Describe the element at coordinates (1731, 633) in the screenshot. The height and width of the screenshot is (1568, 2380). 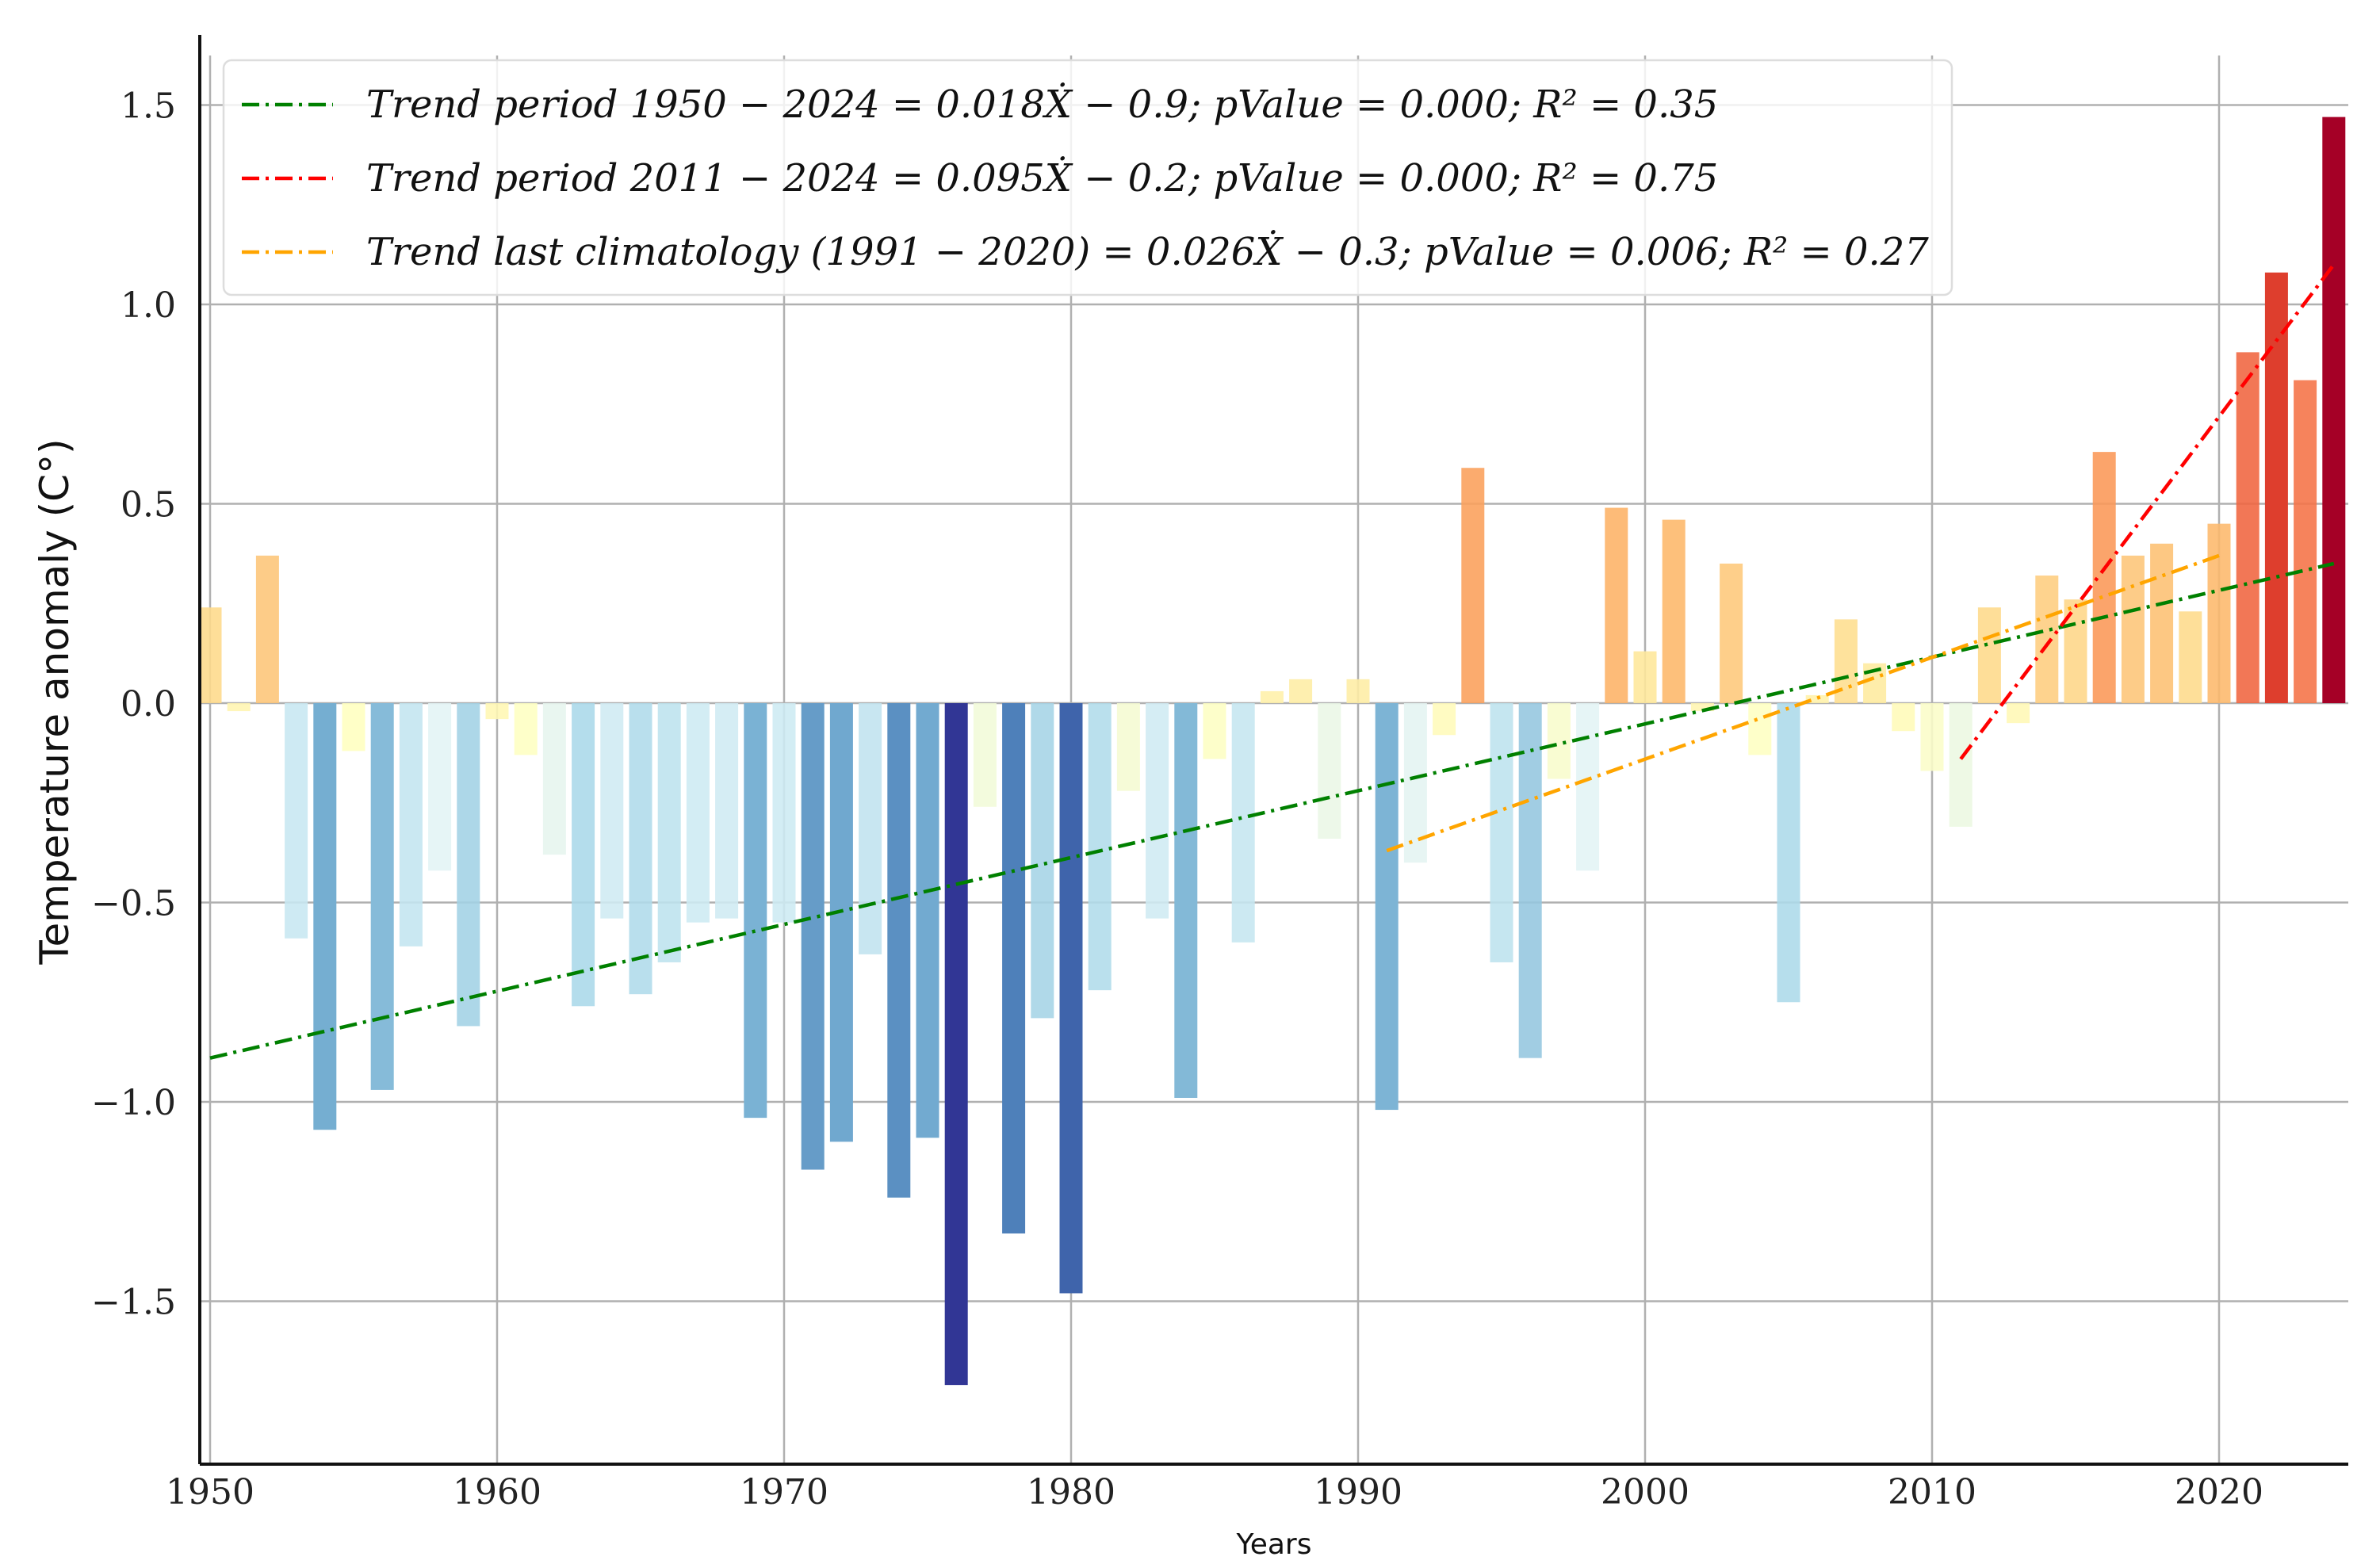
I see `bar-2003` at that location.